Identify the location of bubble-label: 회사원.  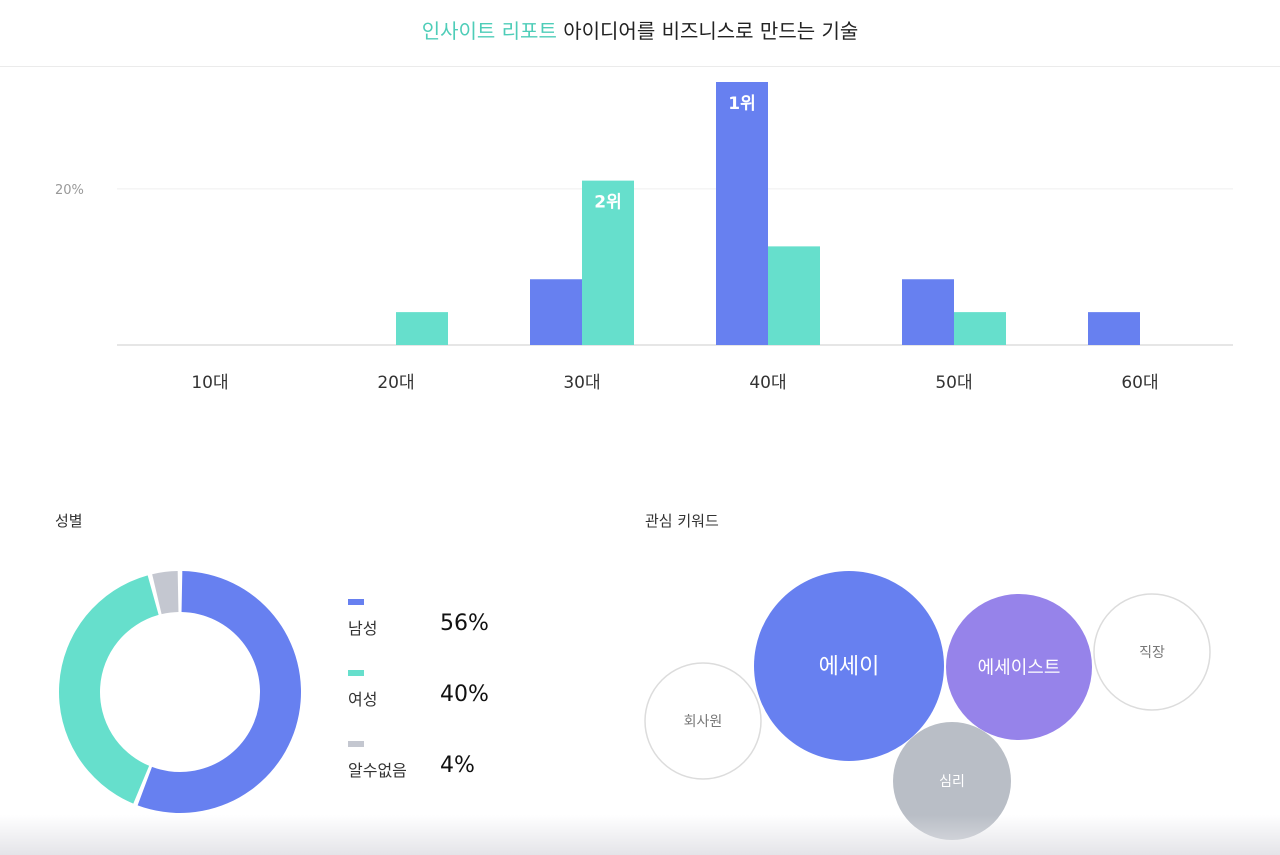
(703, 722).